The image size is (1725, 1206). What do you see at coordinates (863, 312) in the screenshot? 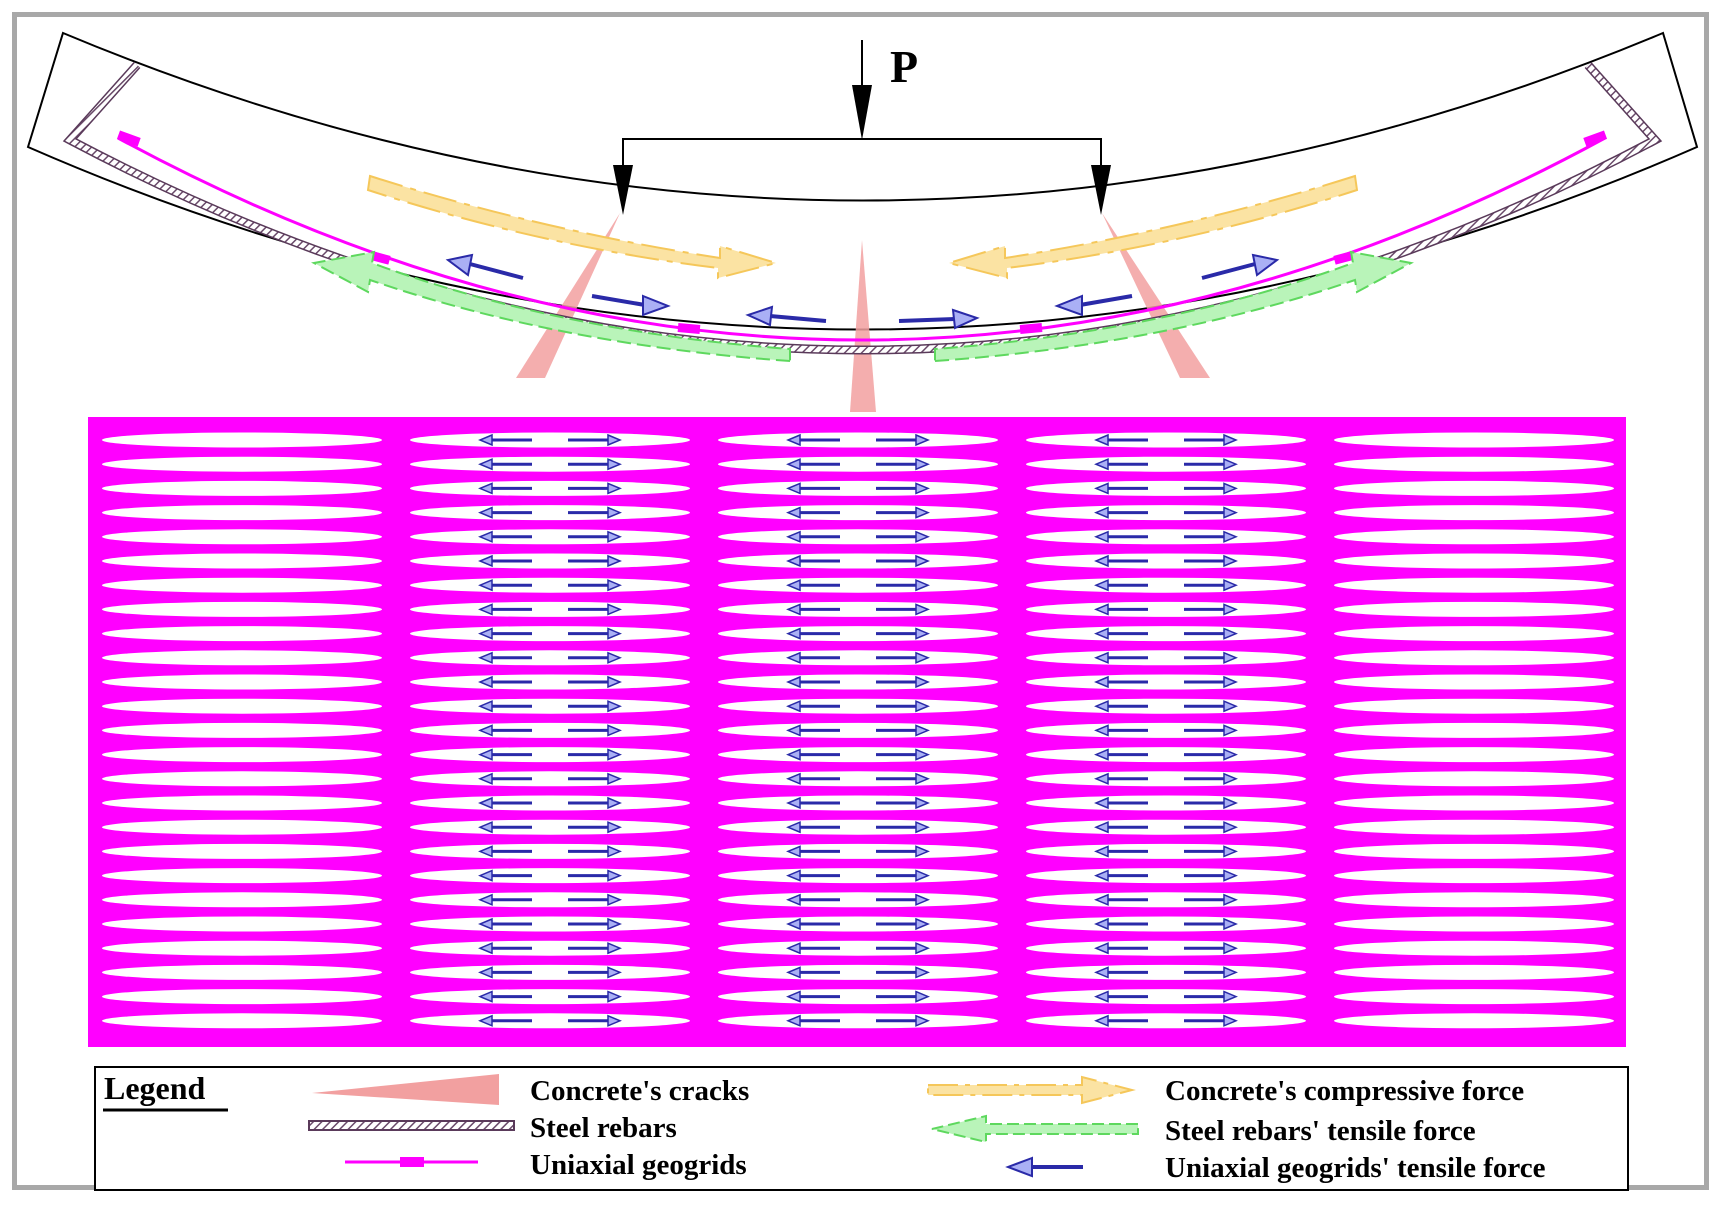
I see `concrete-cracks` at bounding box center [863, 312].